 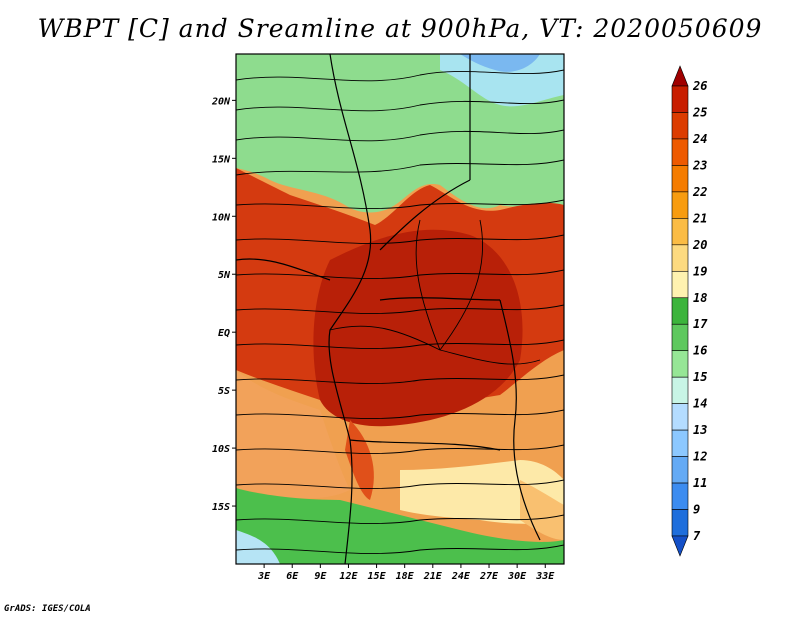 I want to click on y-tick-label: 10S, so click(x=221, y=449).